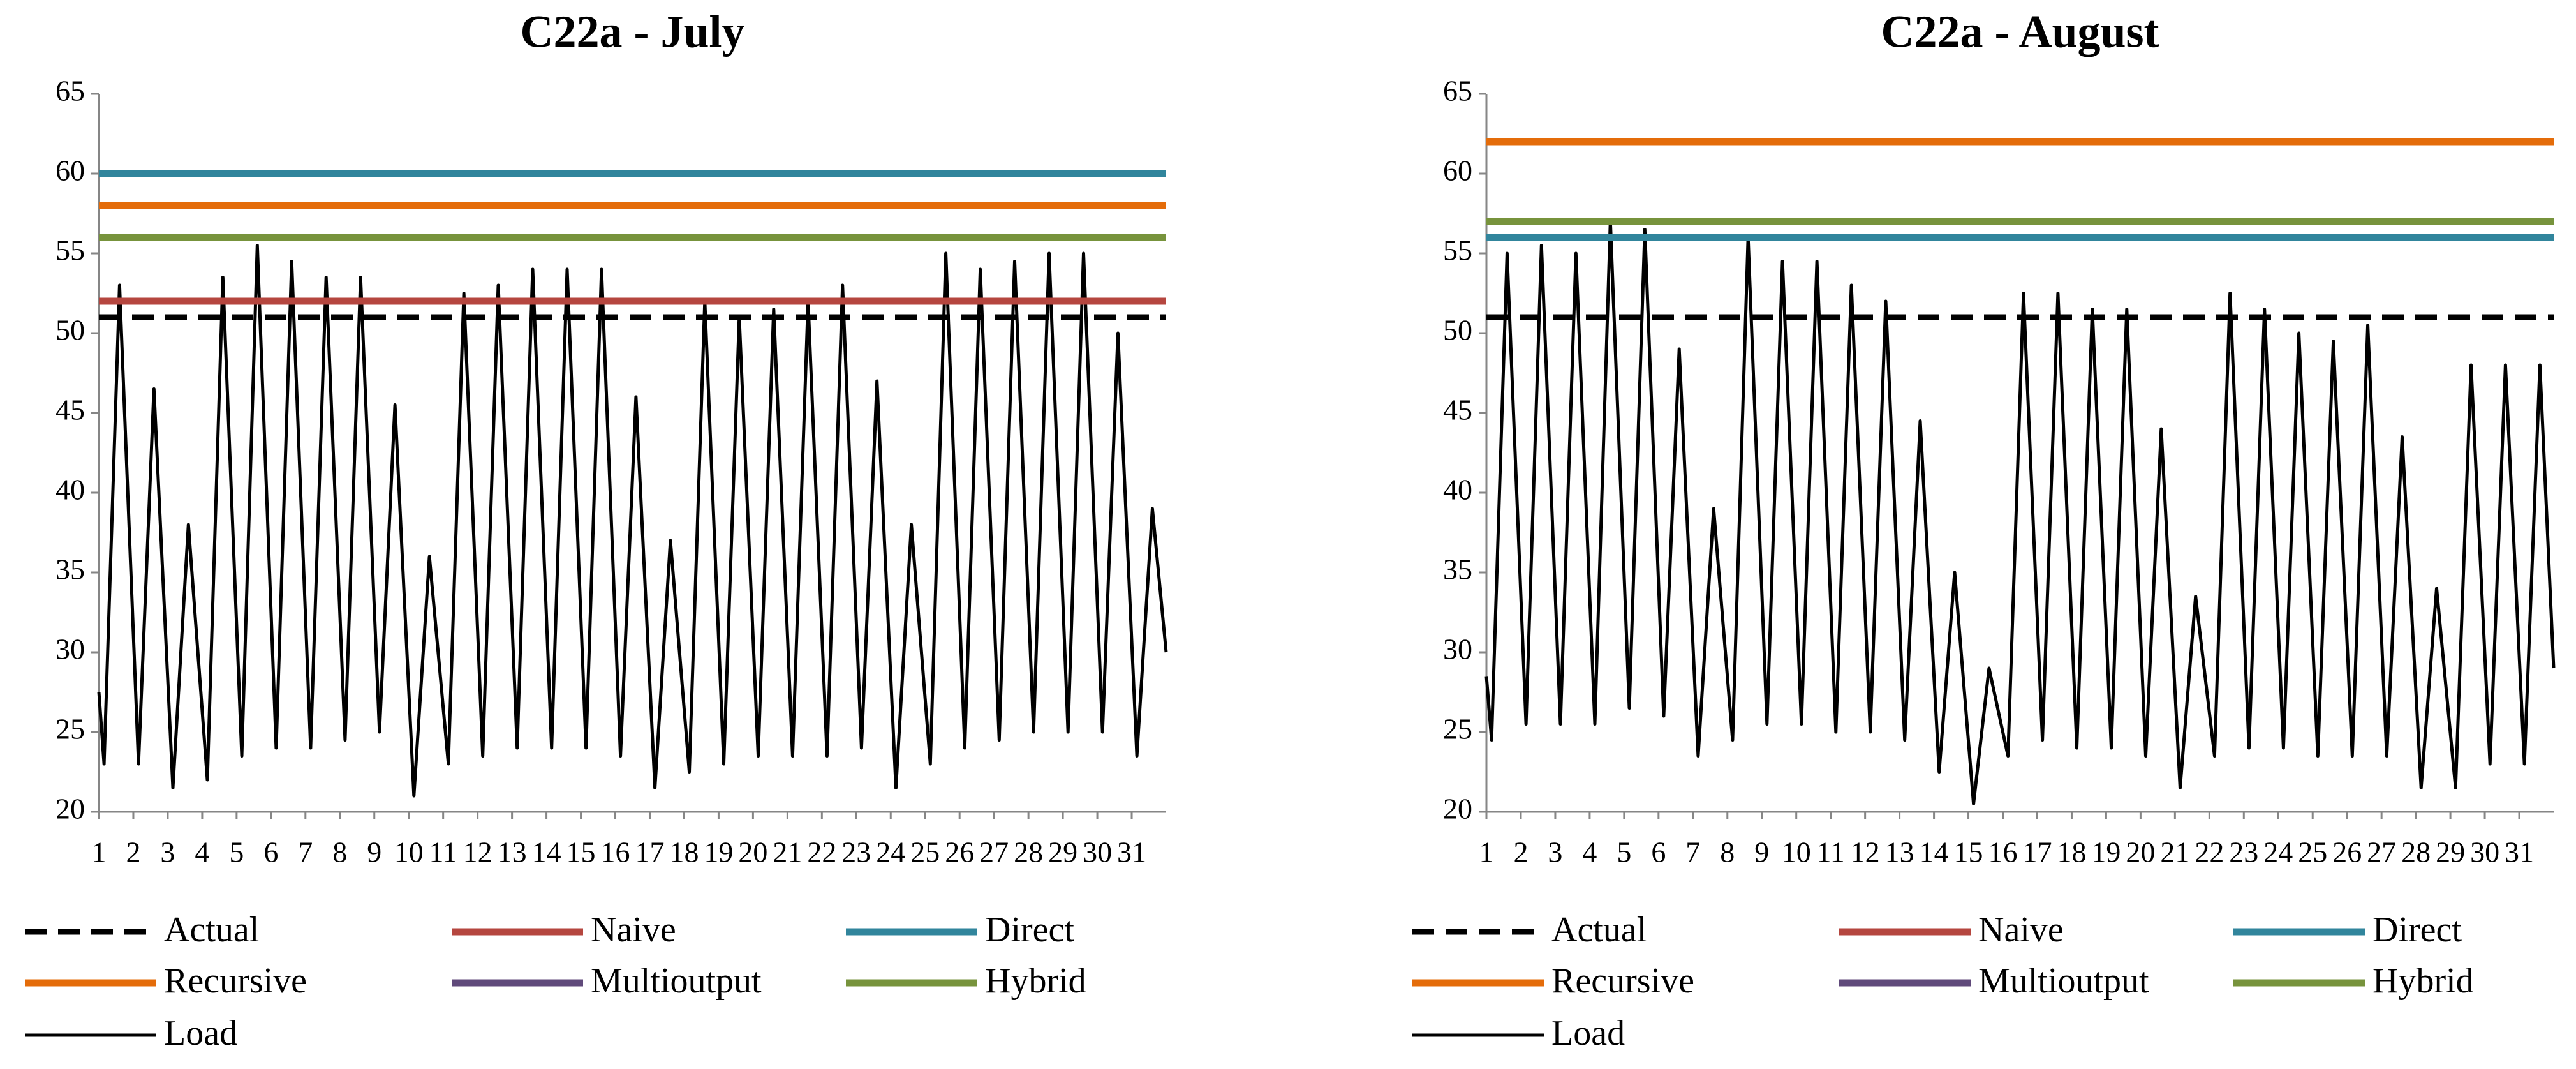 Image resolution: width=2576 pixels, height=1069 pixels. I want to click on x-tick-label: 27, so click(994, 852).